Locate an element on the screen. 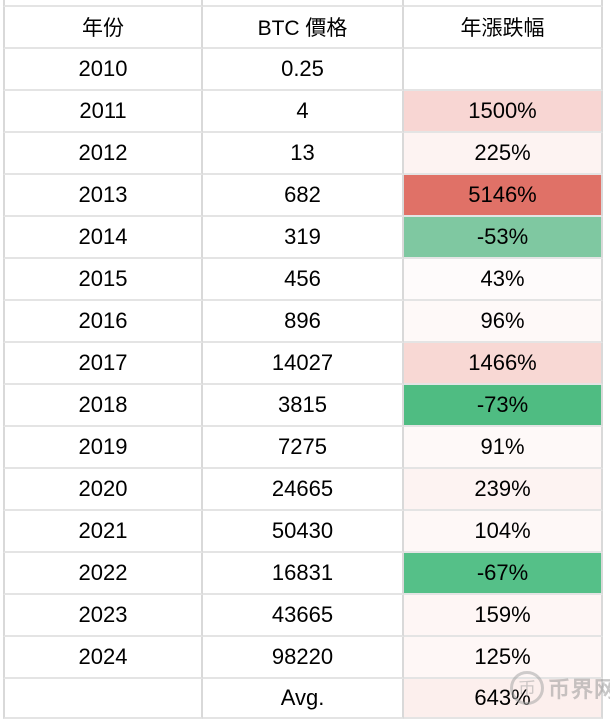  price-cell: 319 is located at coordinates (303, 238).